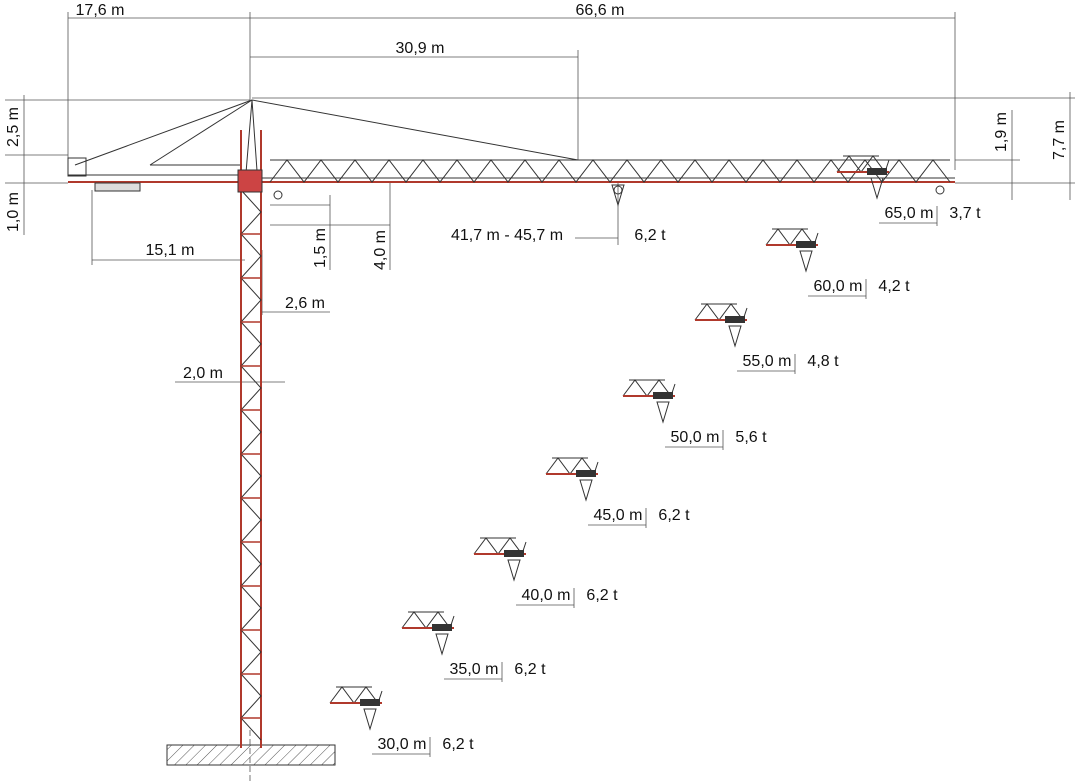 This screenshot has width=1080, height=782. Describe the element at coordinates (13, 212) in the screenshot. I see `dim-label: 1,0 m` at that location.